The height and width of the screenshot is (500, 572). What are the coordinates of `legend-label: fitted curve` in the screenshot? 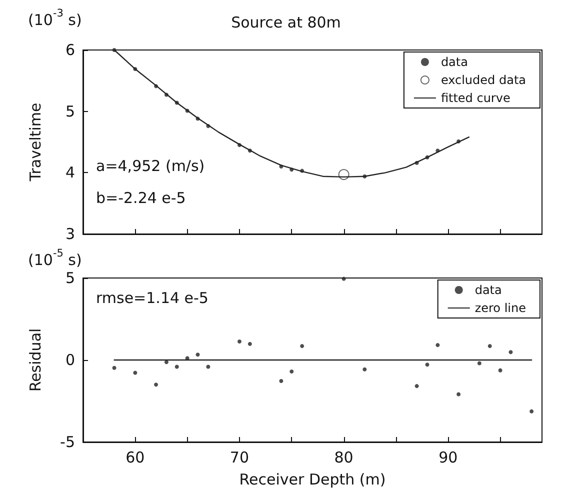 It's located at (475, 98).